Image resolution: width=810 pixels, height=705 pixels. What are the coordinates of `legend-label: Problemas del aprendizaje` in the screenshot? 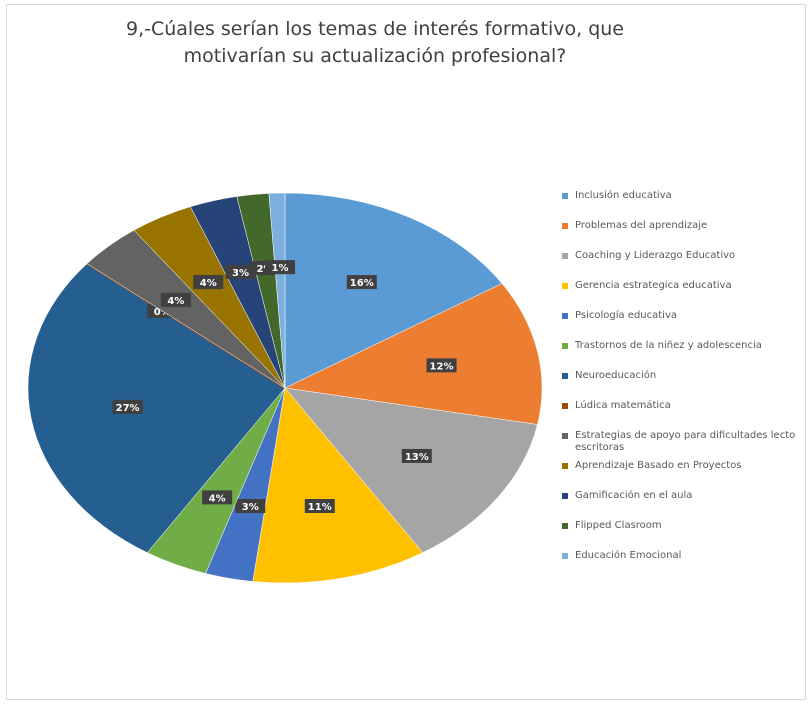 It's located at (641, 225).